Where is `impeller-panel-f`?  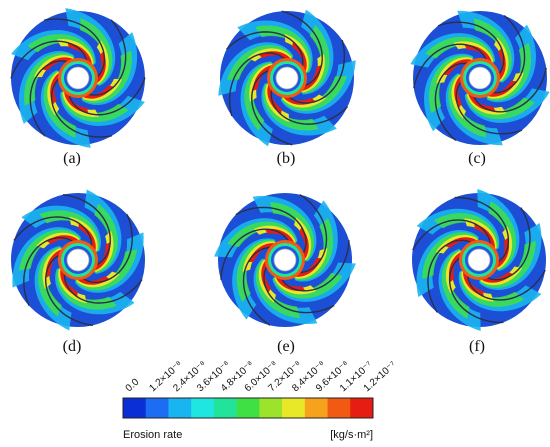 impeller-panel-f is located at coordinates (477, 260).